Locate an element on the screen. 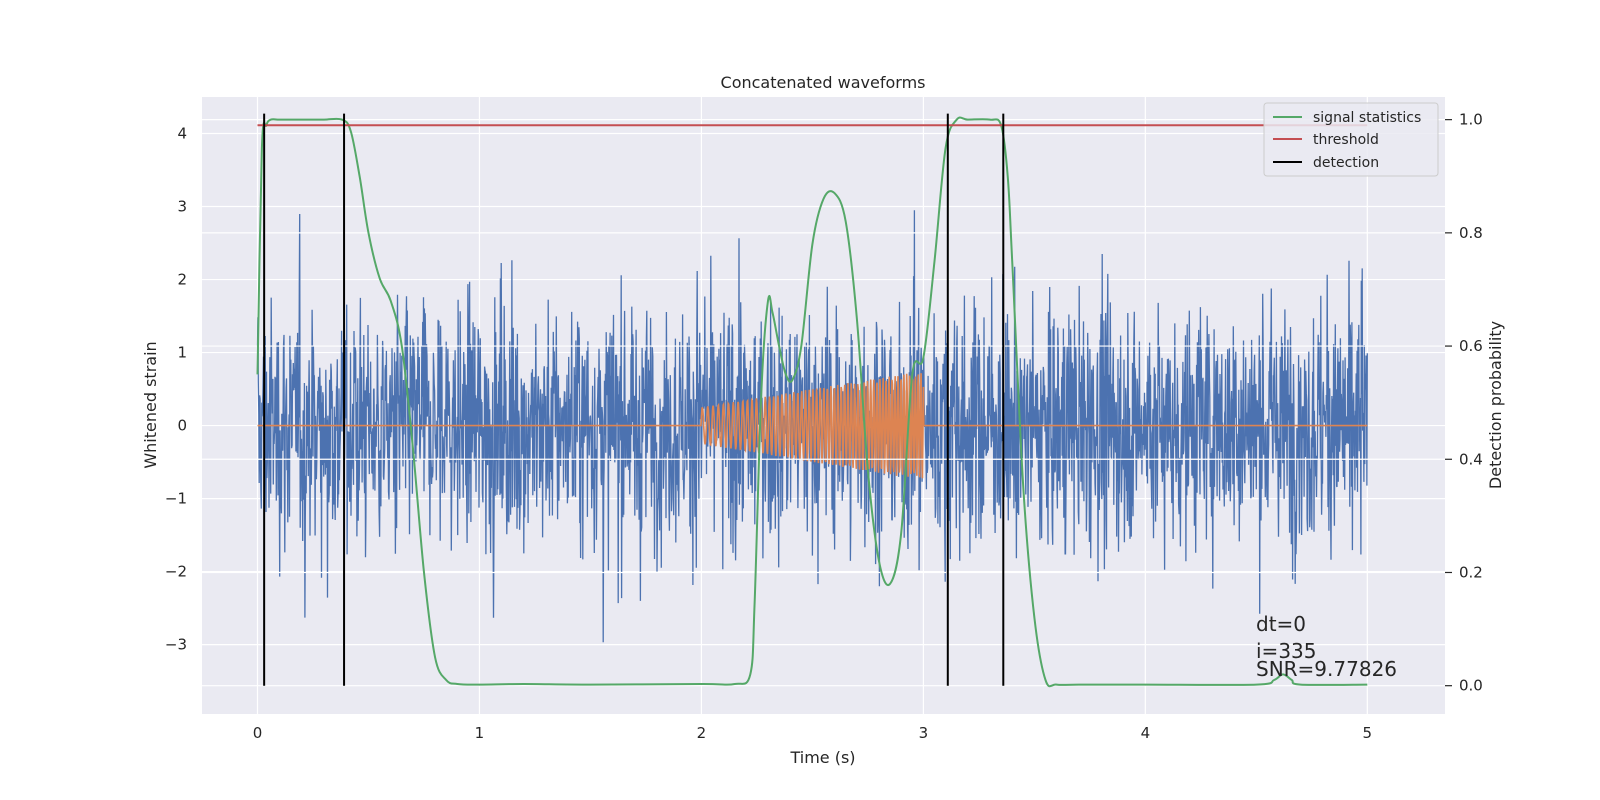 The image size is (1600, 800). y2-tick-label-1: 0.2 is located at coordinates (1471, 572).